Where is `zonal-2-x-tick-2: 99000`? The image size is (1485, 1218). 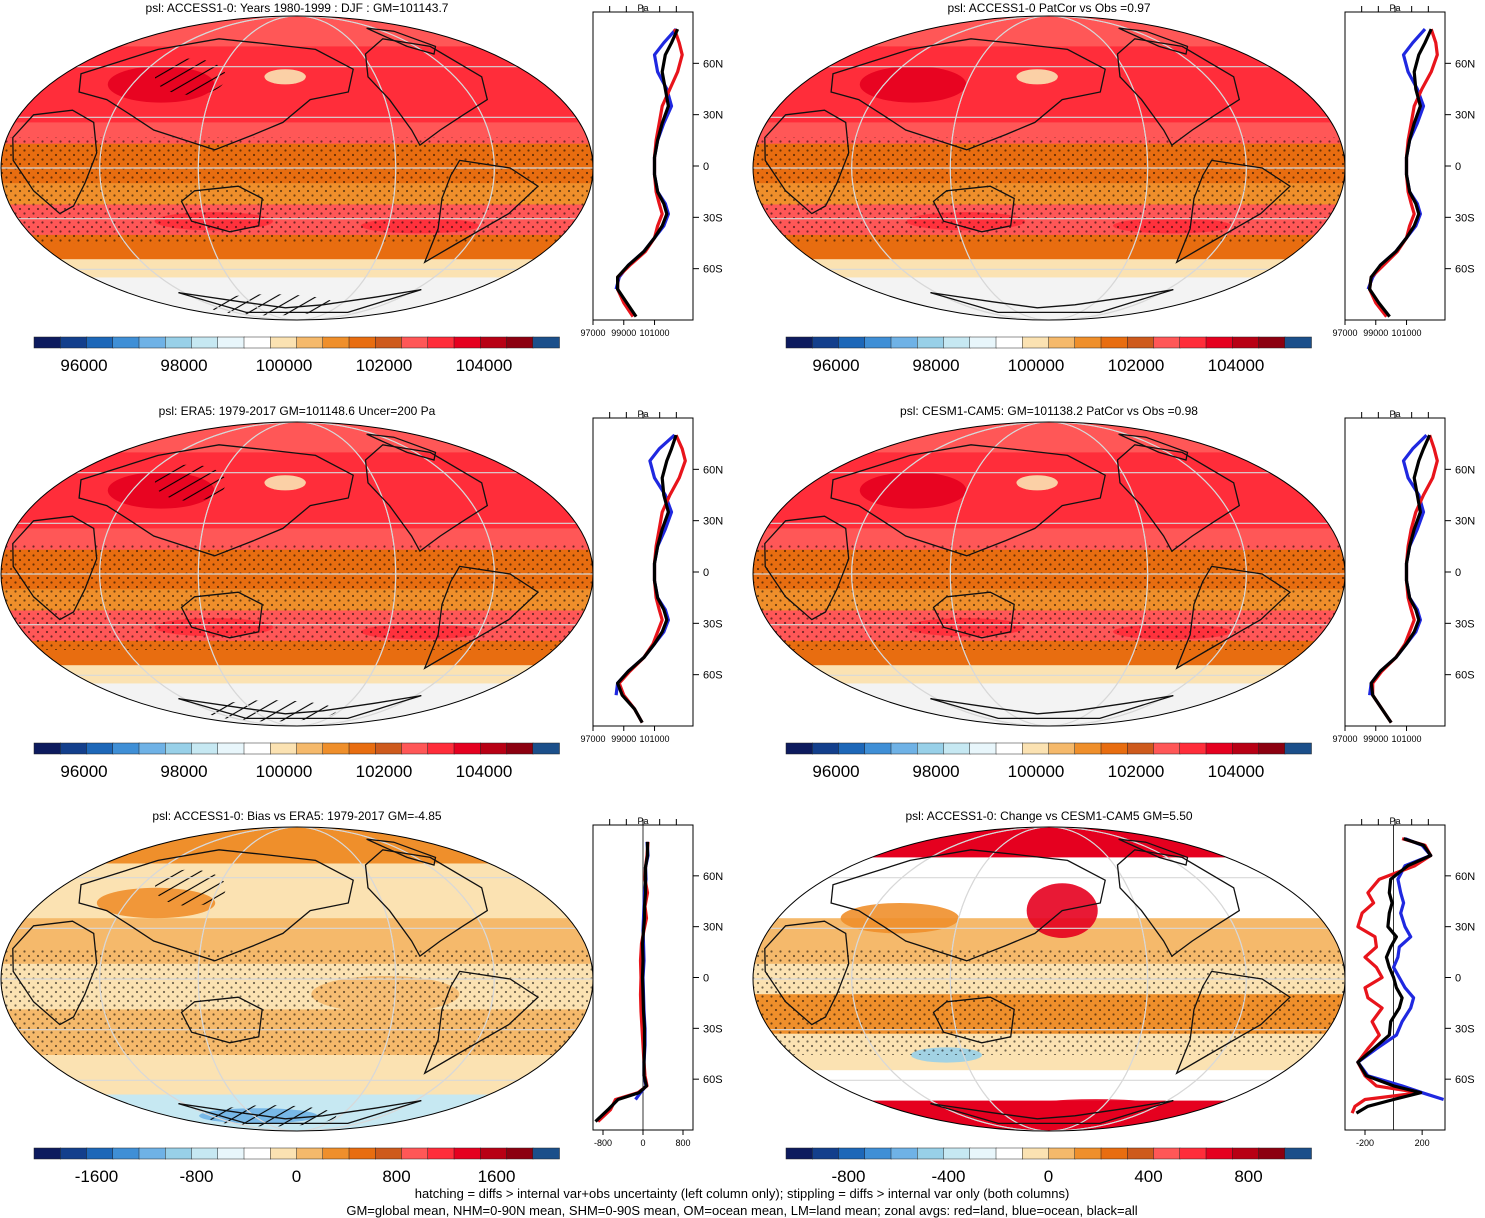 zonal-2-x-tick-2: 99000 is located at coordinates (1375, 333).